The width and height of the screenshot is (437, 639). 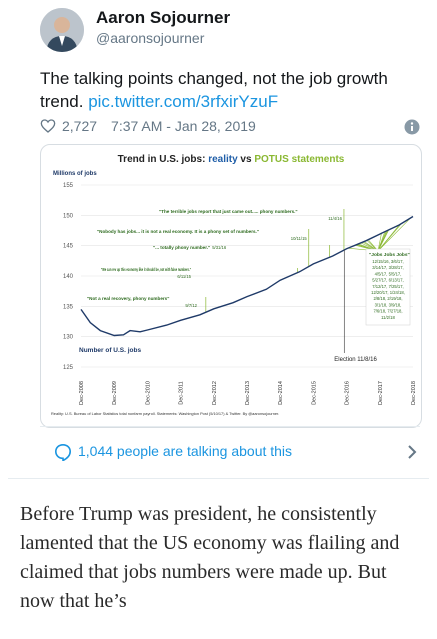 I want to click on y-tick-label: 155, so click(x=68, y=186).